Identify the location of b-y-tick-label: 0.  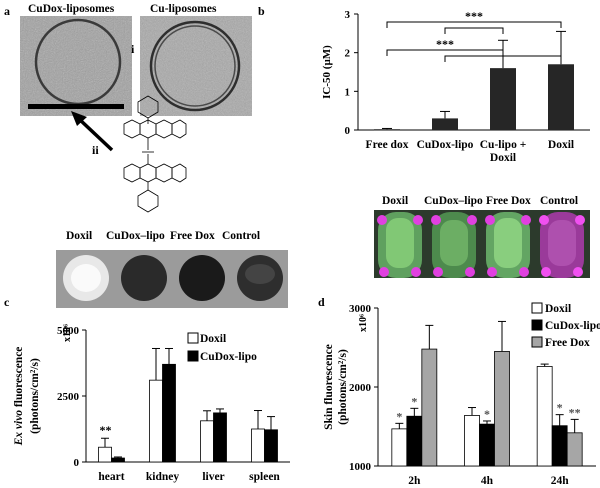
(348, 131).